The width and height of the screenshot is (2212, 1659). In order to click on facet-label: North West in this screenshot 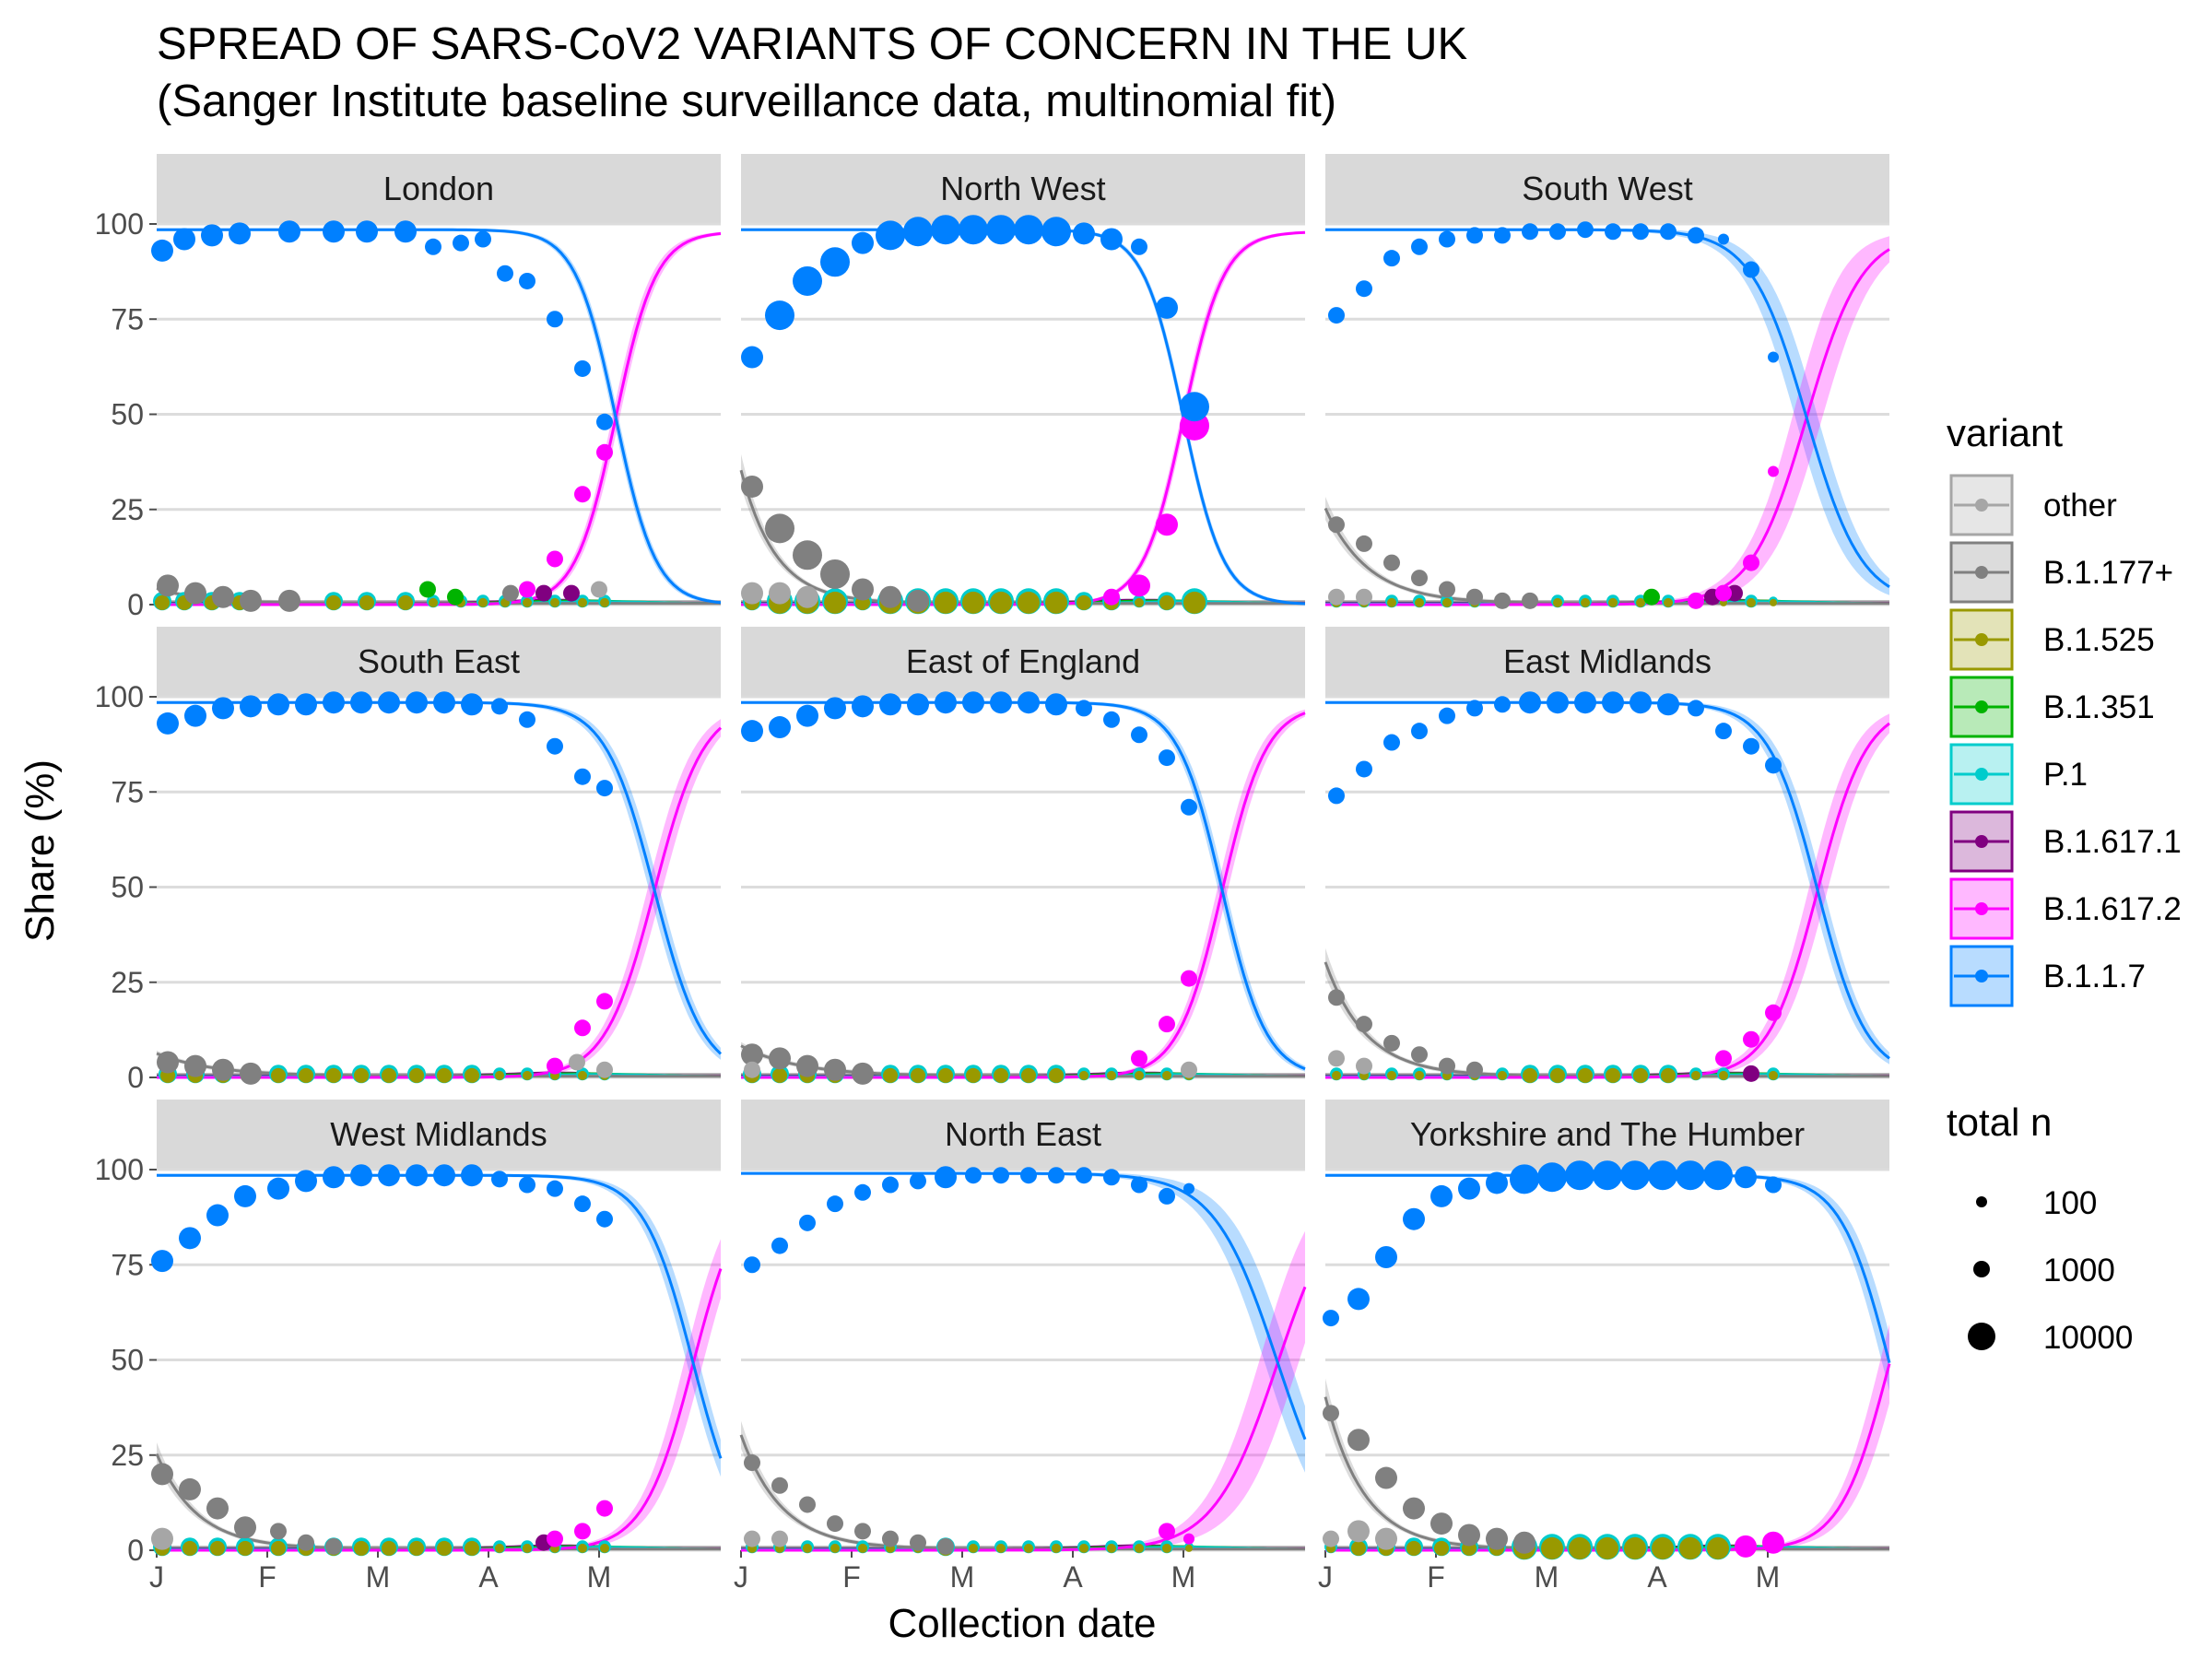, I will do `click(1022, 188)`.